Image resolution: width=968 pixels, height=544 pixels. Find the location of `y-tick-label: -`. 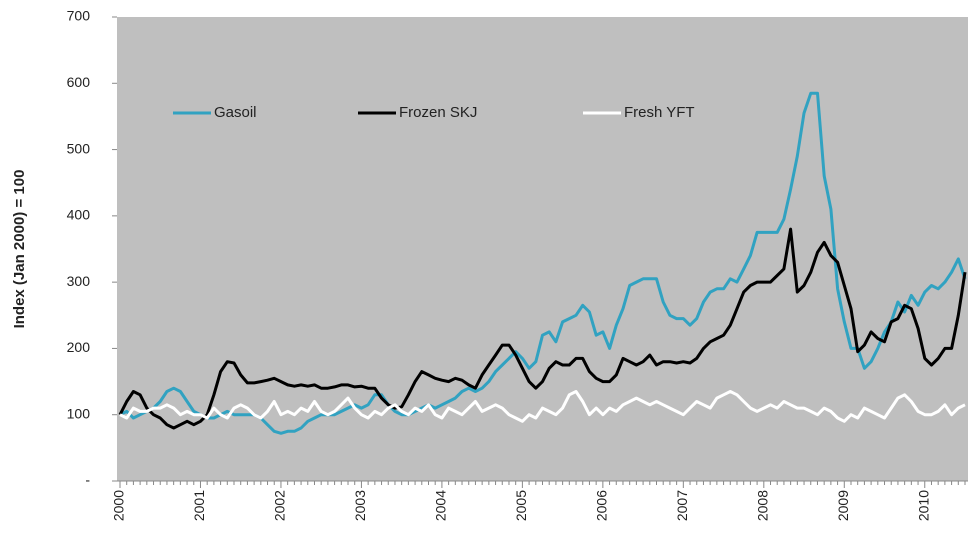

y-tick-label: - is located at coordinates (87, 480).